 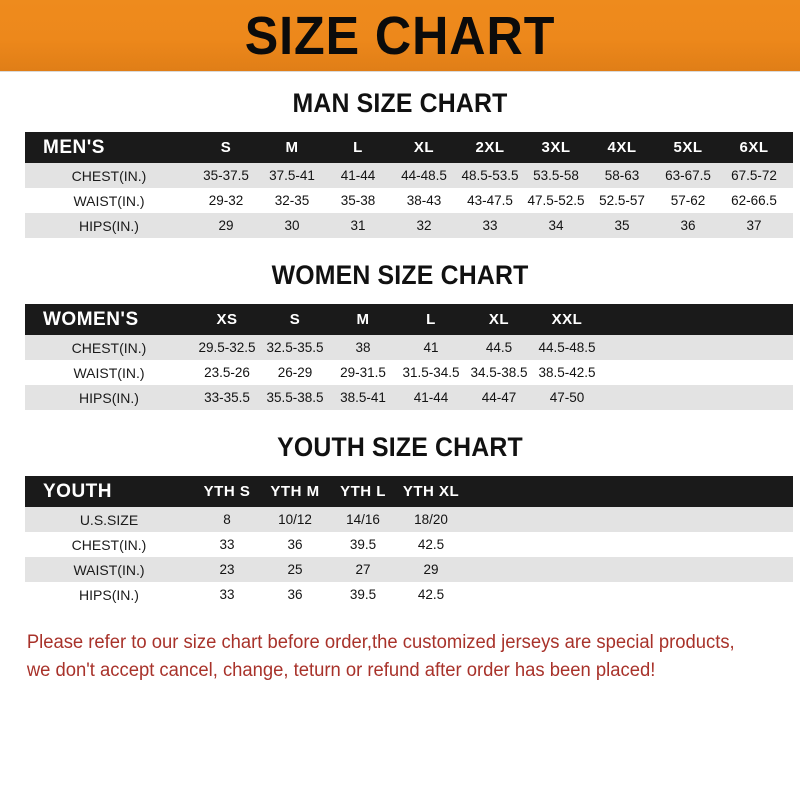 What do you see at coordinates (688, 225) in the screenshot?
I see `men-cell: 36` at bounding box center [688, 225].